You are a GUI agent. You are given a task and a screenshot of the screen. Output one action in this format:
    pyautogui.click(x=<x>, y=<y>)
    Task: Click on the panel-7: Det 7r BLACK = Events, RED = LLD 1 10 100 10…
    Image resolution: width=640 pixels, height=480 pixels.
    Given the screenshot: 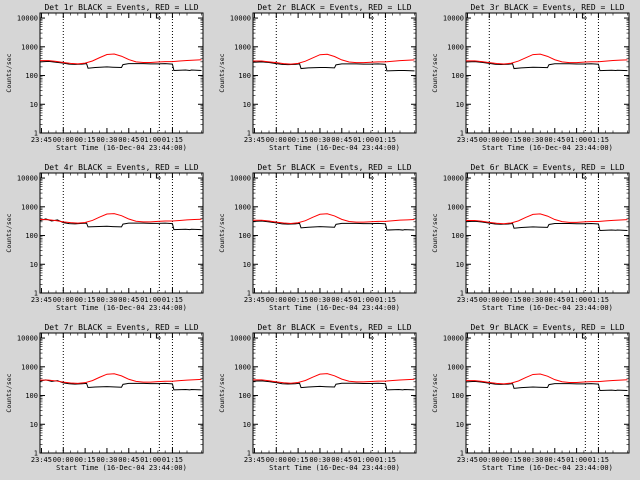 What is the action you would take?
    pyautogui.click(x=104, y=397)
    